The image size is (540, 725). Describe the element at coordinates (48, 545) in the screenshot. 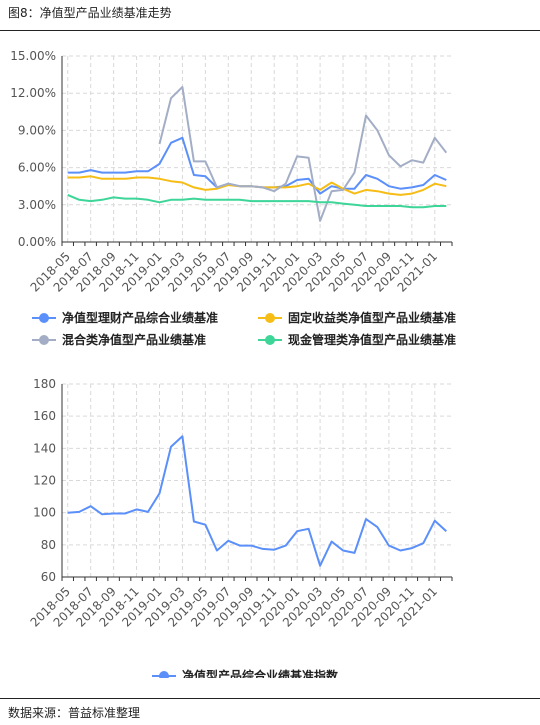

I see `y-tick-label: 80` at that location.